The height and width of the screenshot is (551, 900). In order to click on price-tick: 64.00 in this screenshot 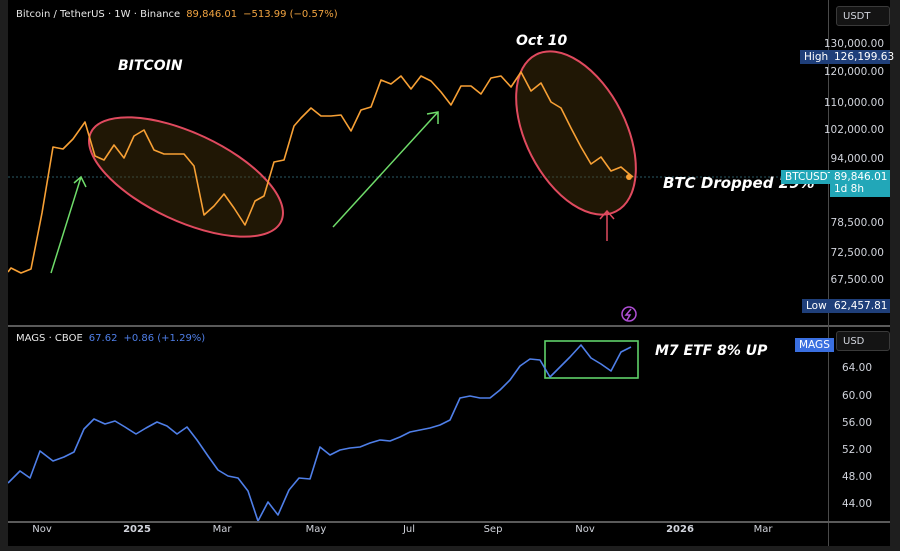, I will do `click(856, 368)`.